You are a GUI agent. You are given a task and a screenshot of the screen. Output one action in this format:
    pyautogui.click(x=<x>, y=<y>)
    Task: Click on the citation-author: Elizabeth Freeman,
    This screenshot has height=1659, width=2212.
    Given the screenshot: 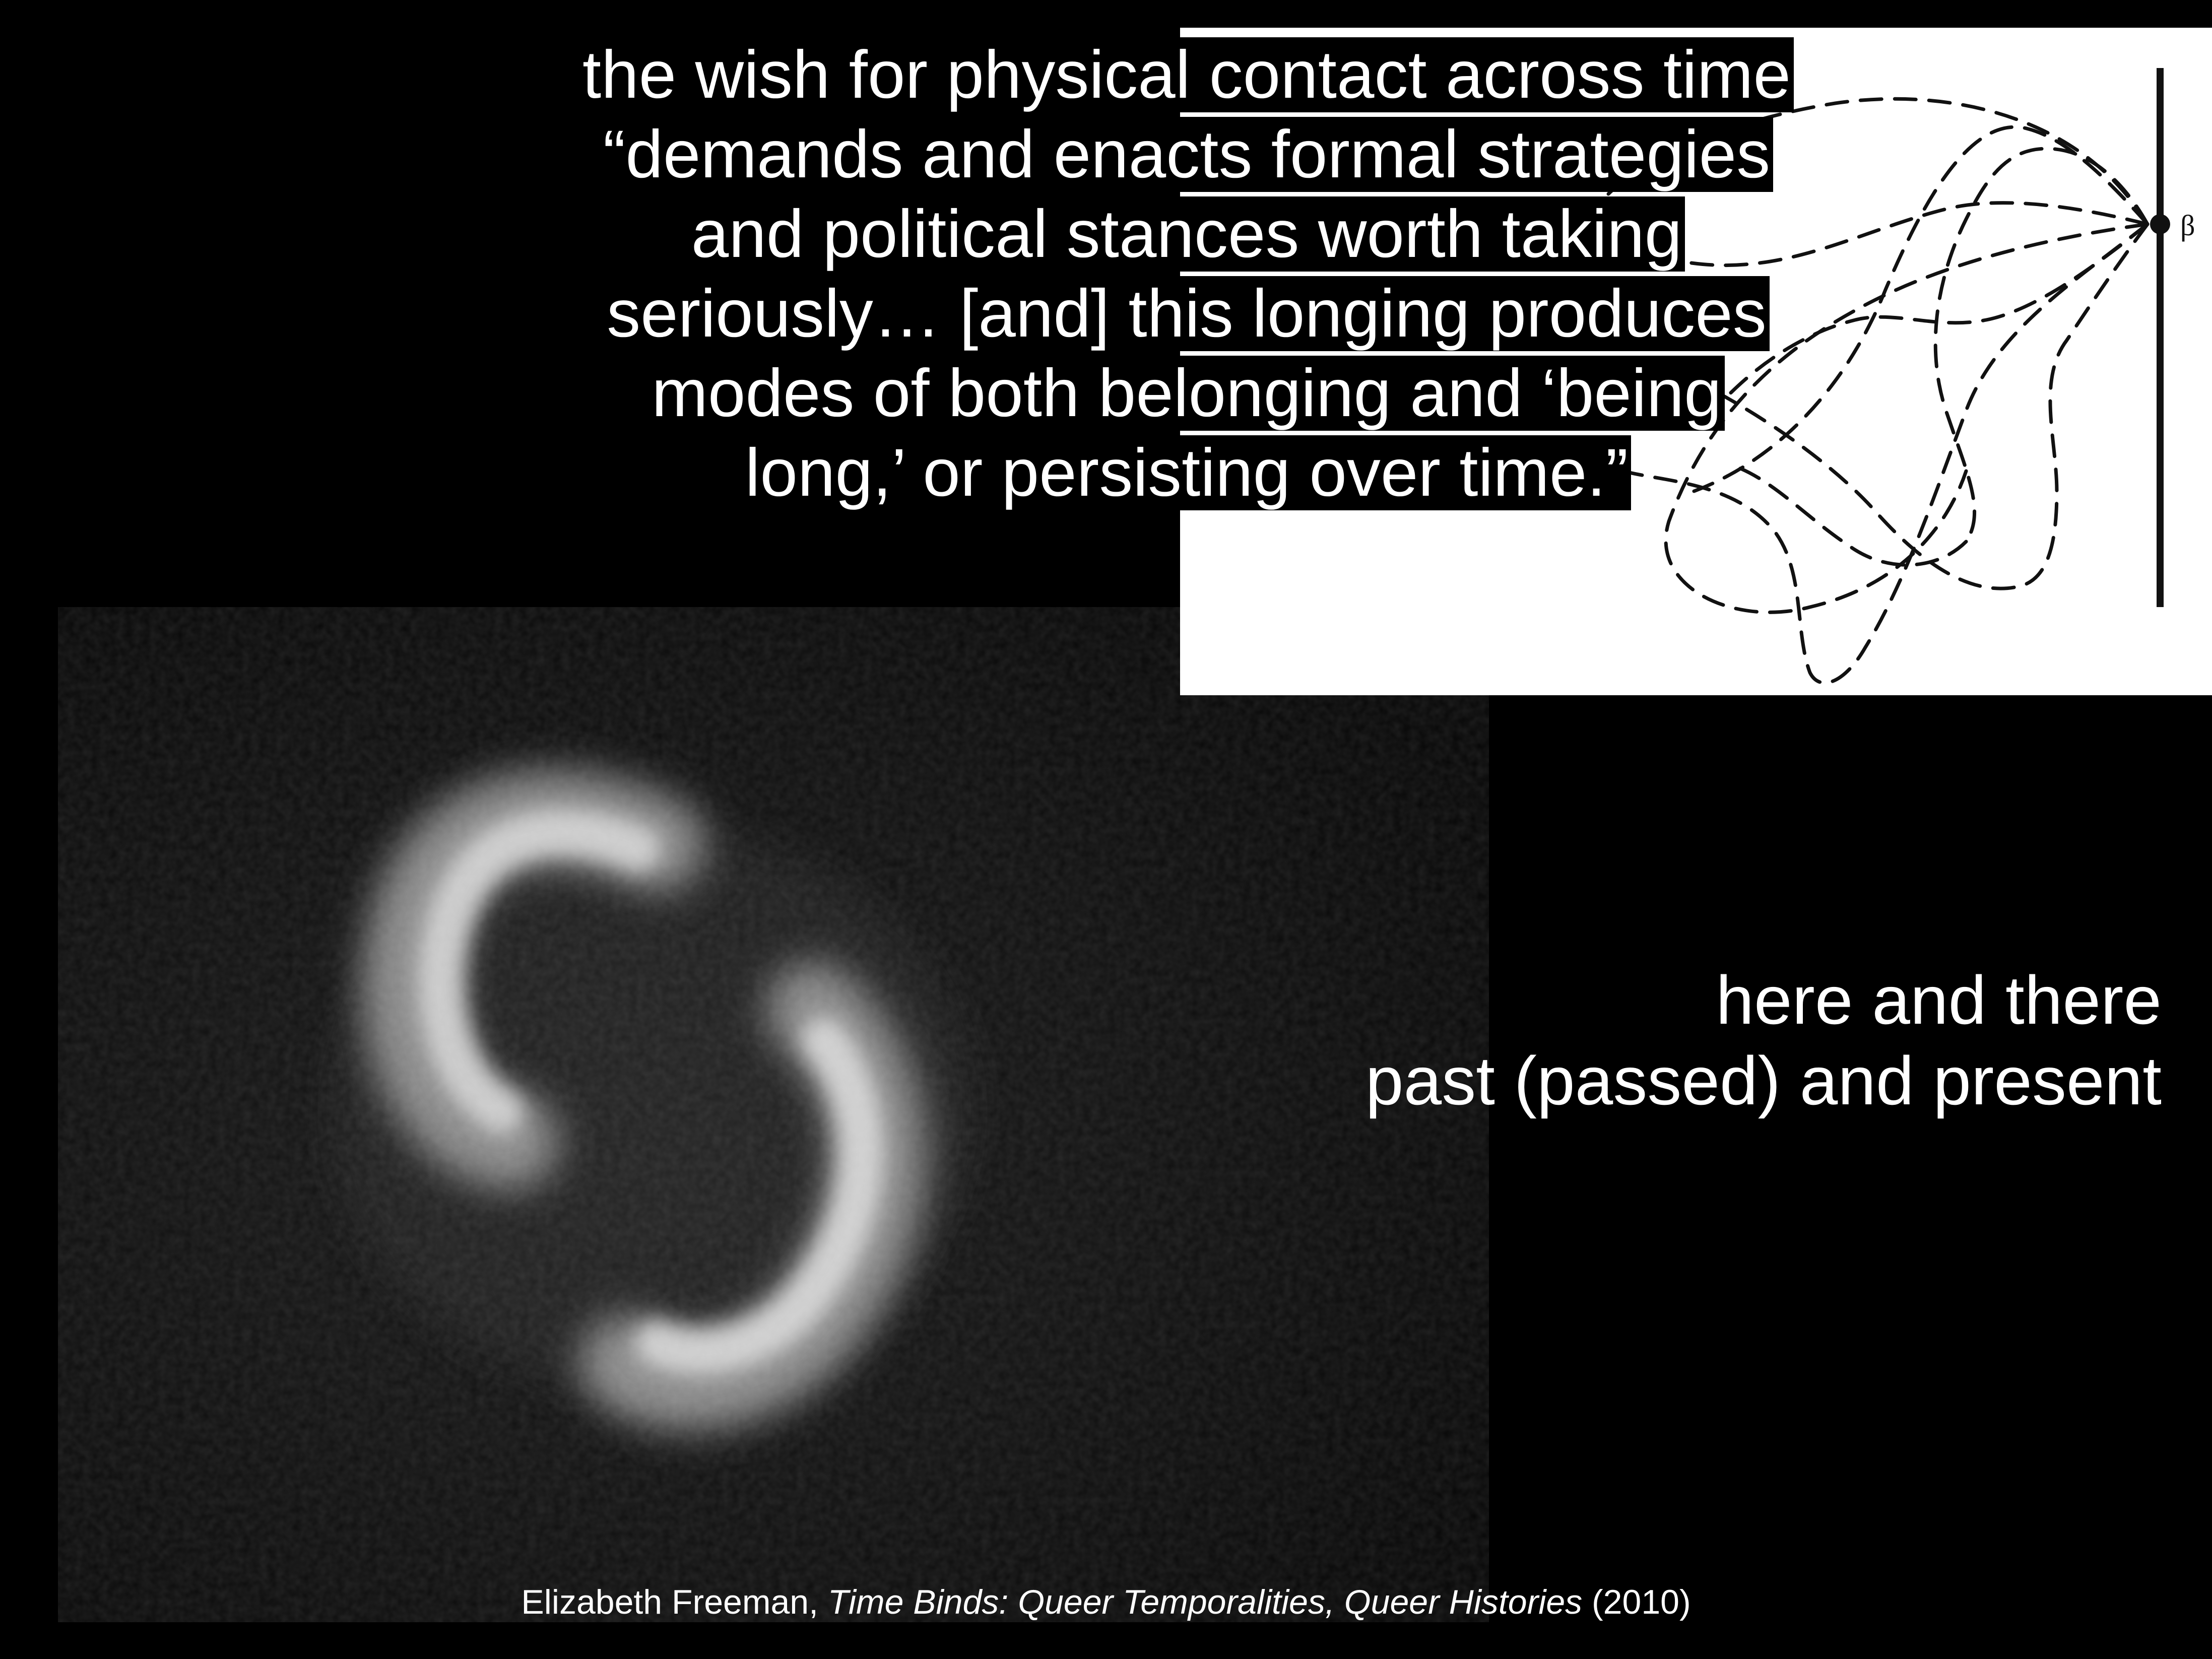 What is the action you would take?
    pyautogui.click(x=674, y=1602)
    